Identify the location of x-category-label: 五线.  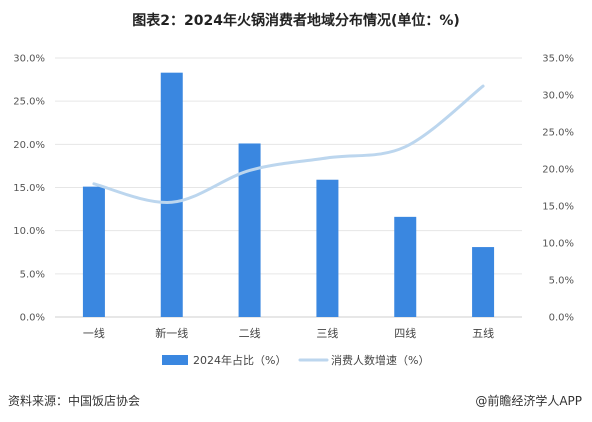
(483, 333).